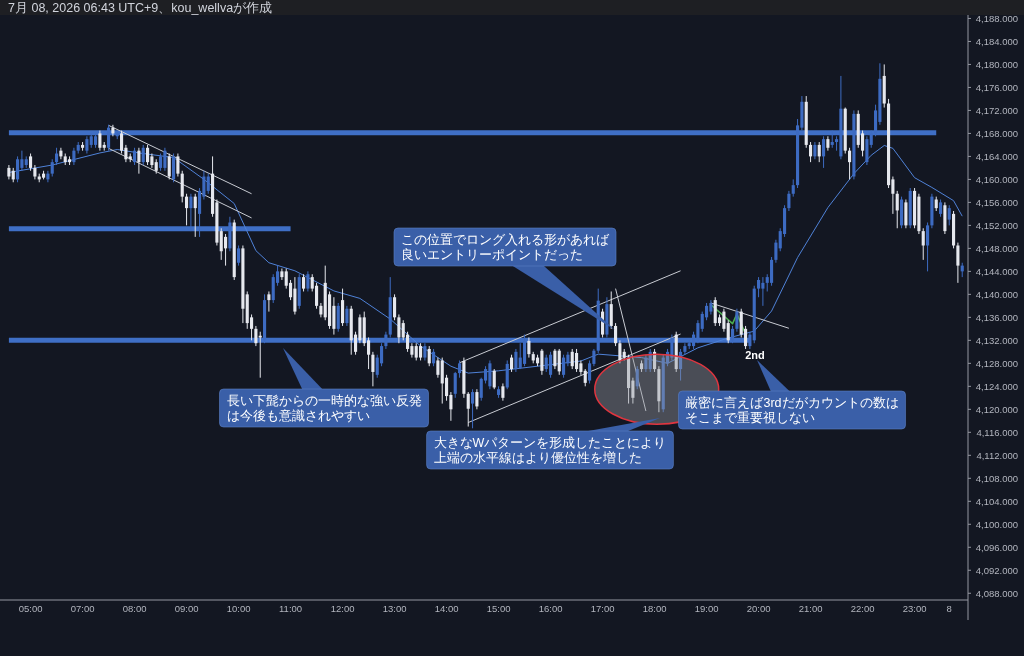  Describe the element at coordinates (996, 340) in the screenshot. I see `y-tick-label: 4,132.000` at that location.